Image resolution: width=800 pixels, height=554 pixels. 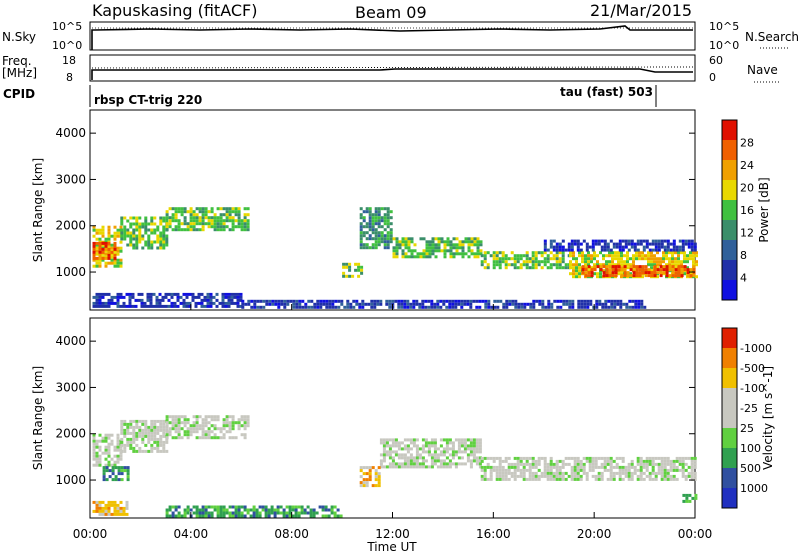 I want to click on y-tick-label: 3000, so click(x=70, y=387).